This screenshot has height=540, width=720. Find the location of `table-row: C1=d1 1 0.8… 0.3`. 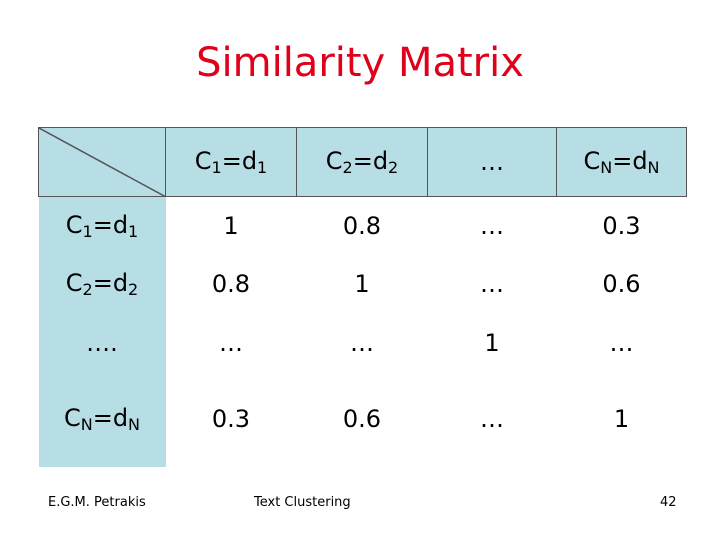

table-row: C1=d1 1 0.8… 0.3 is located at coordinates (362, 225).